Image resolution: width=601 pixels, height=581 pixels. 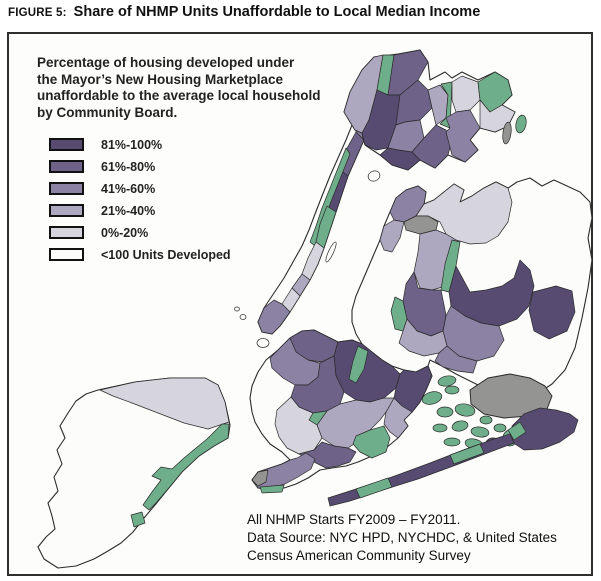 I want to click on region-bk-coney-tip, so click(x=260, y=478).